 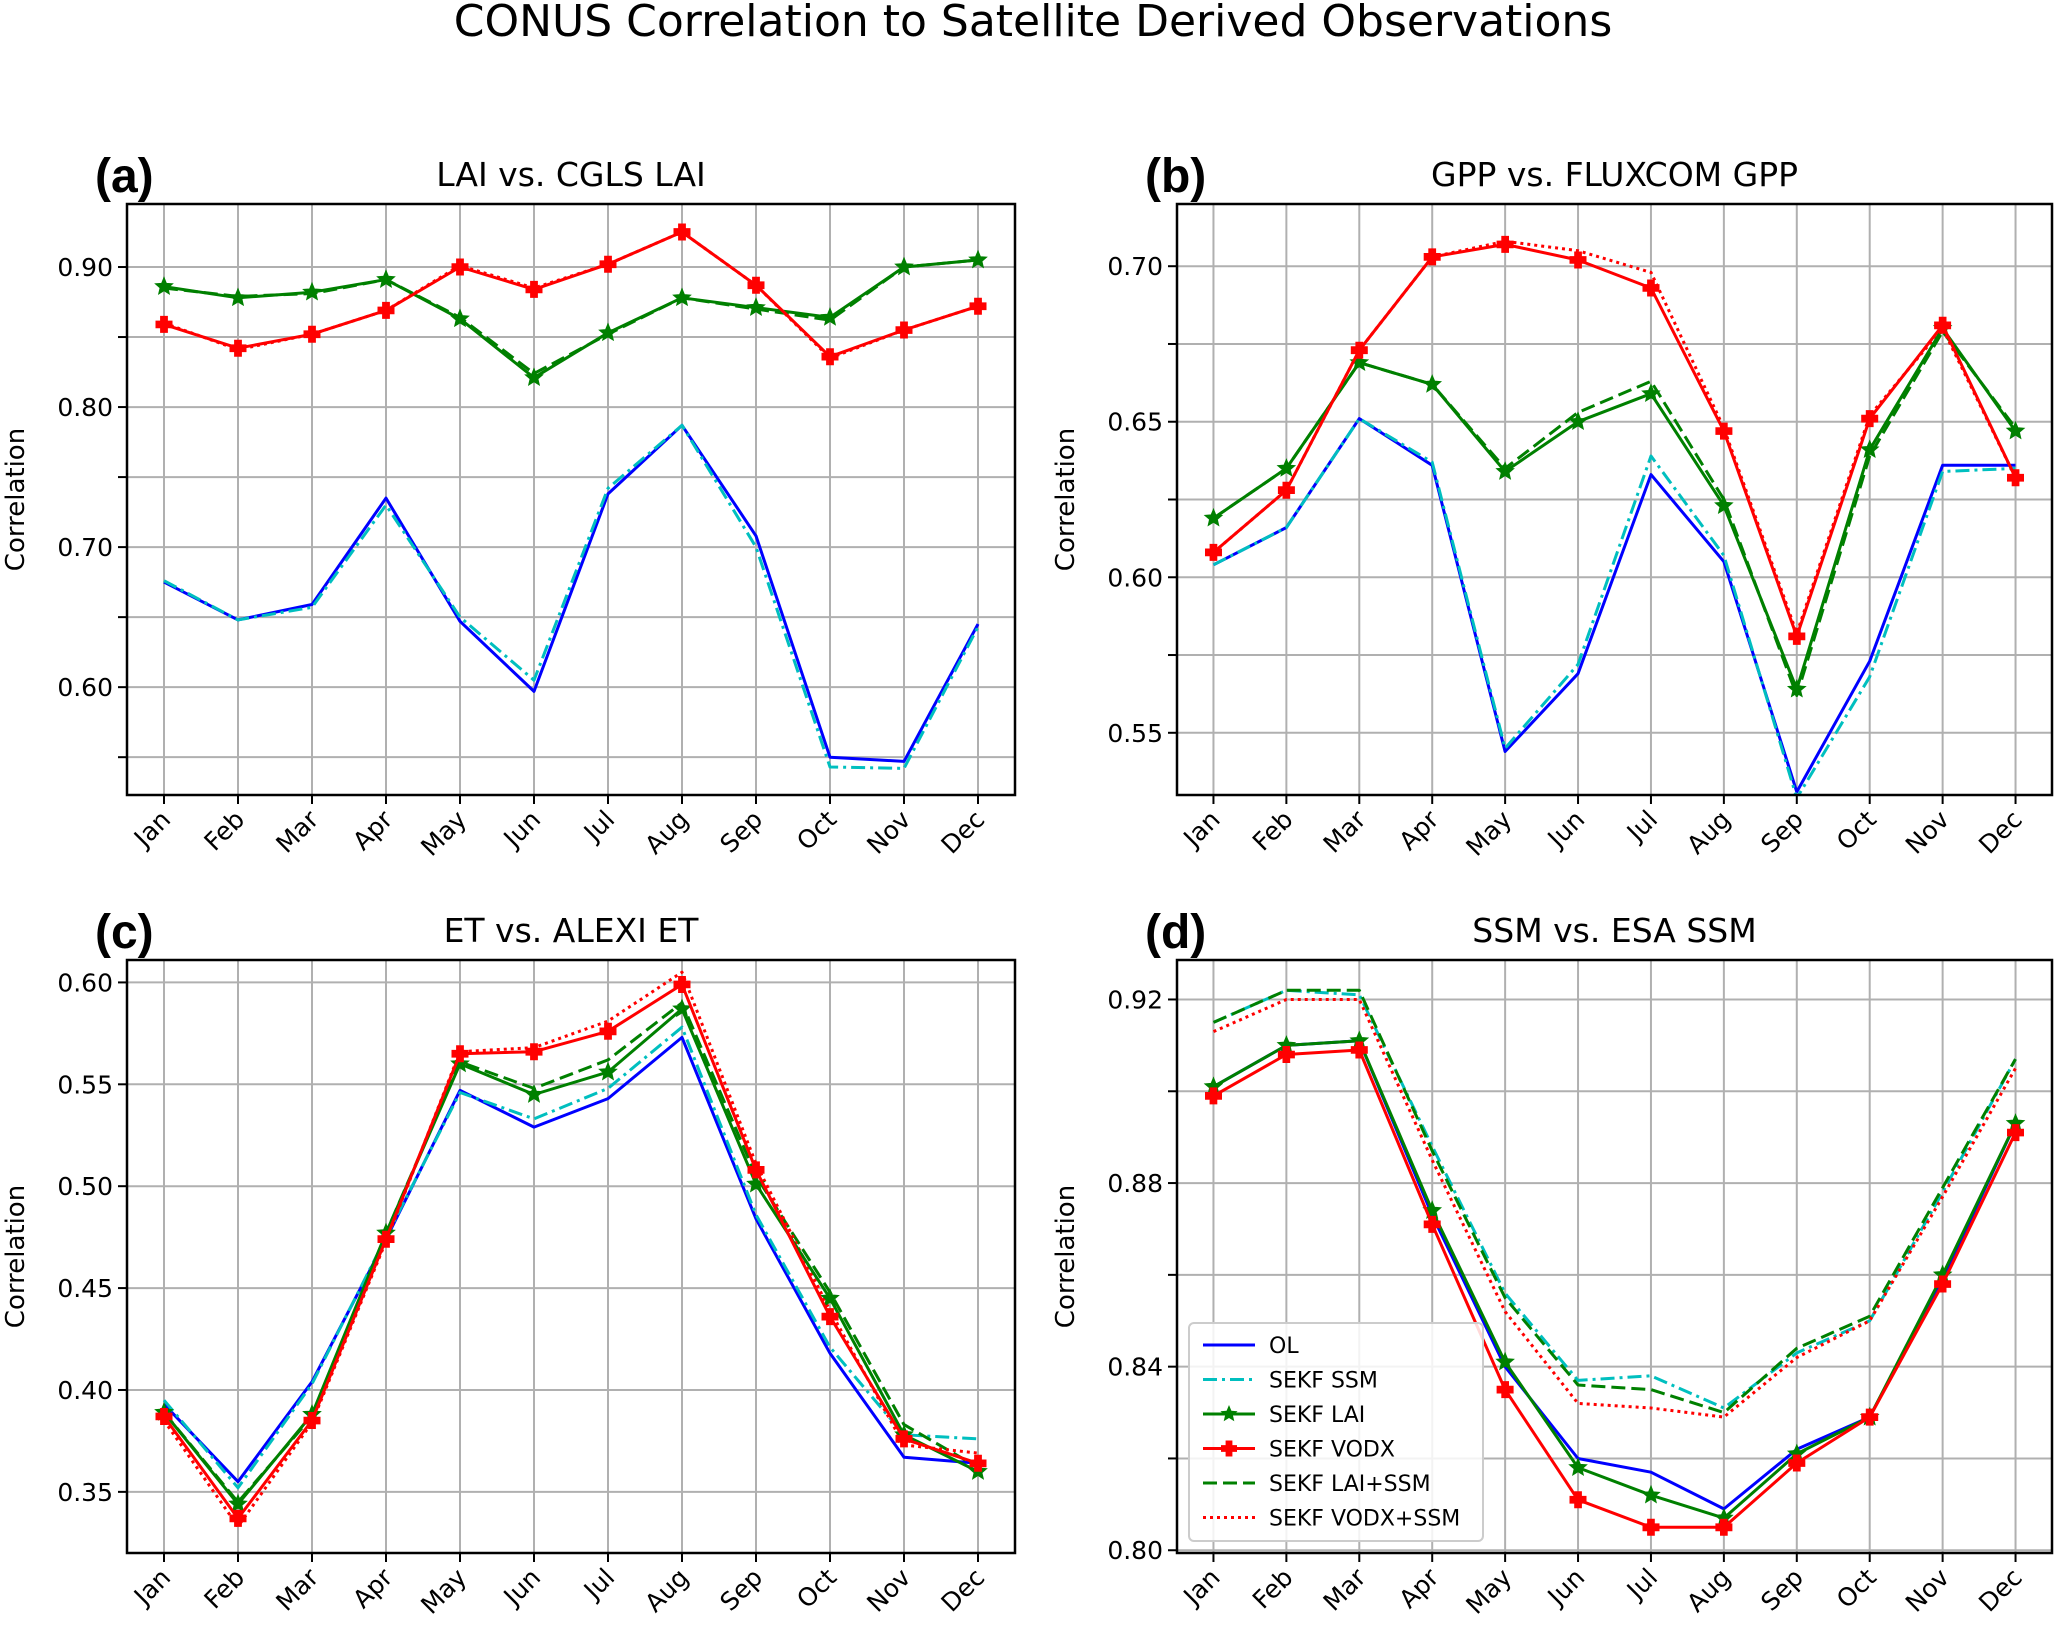 I want to click on series-line-sekf-lai-ssm, so click(x=570, y=1252).